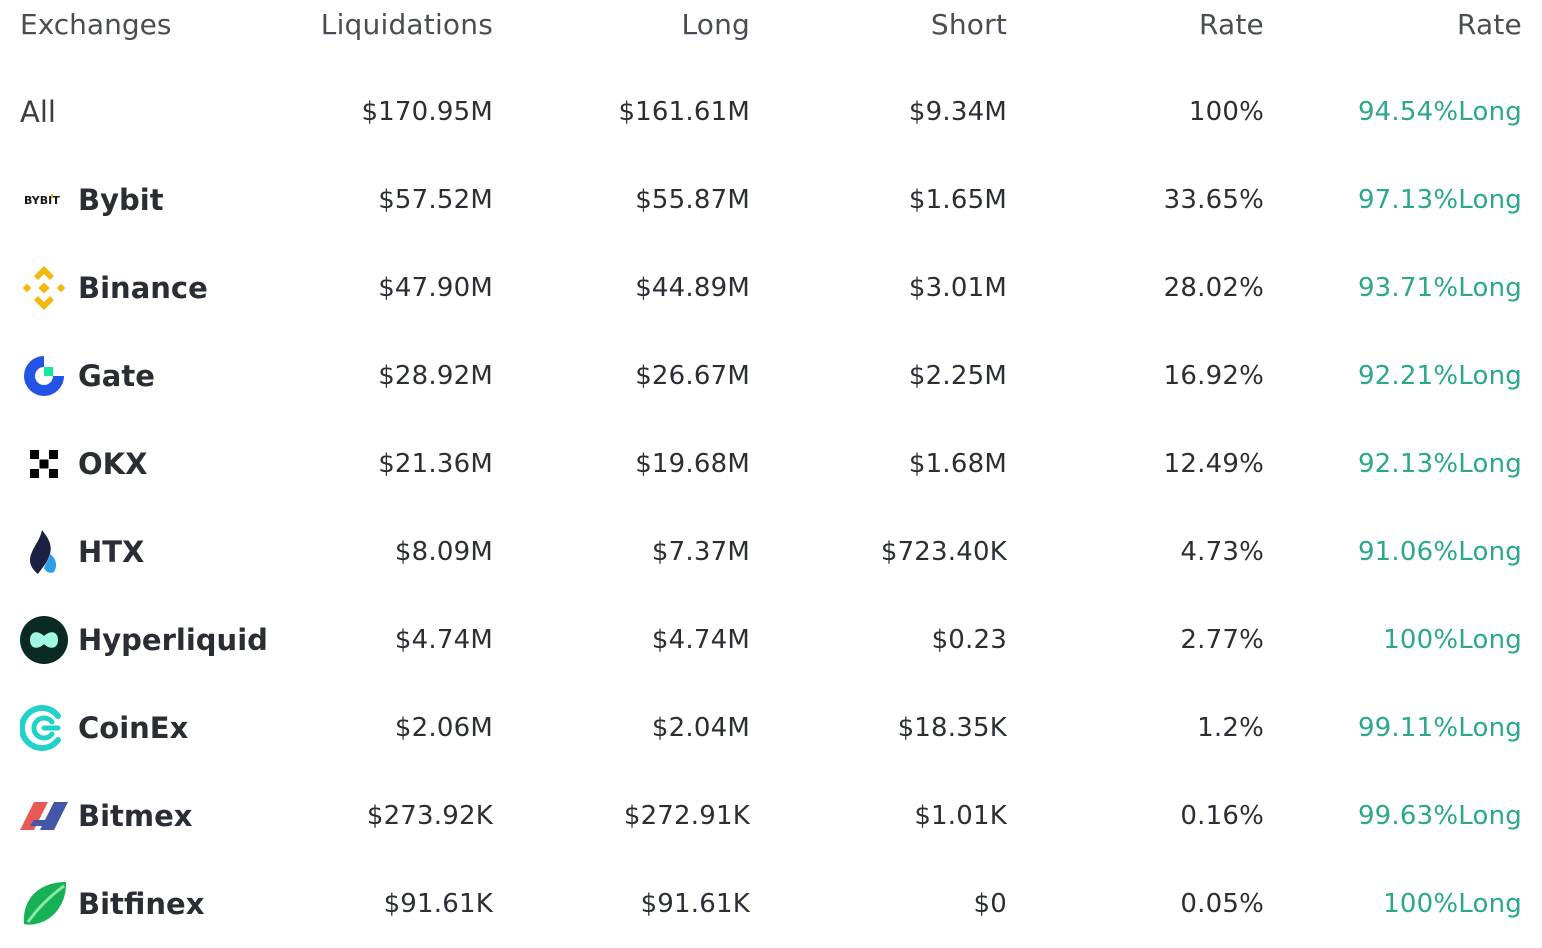 The image size is (1542, 948). What do you see at coordinates (429, 816) in the screenshot?
I see `liquidations-value: $273.92K` at bounding box center [429, 816].